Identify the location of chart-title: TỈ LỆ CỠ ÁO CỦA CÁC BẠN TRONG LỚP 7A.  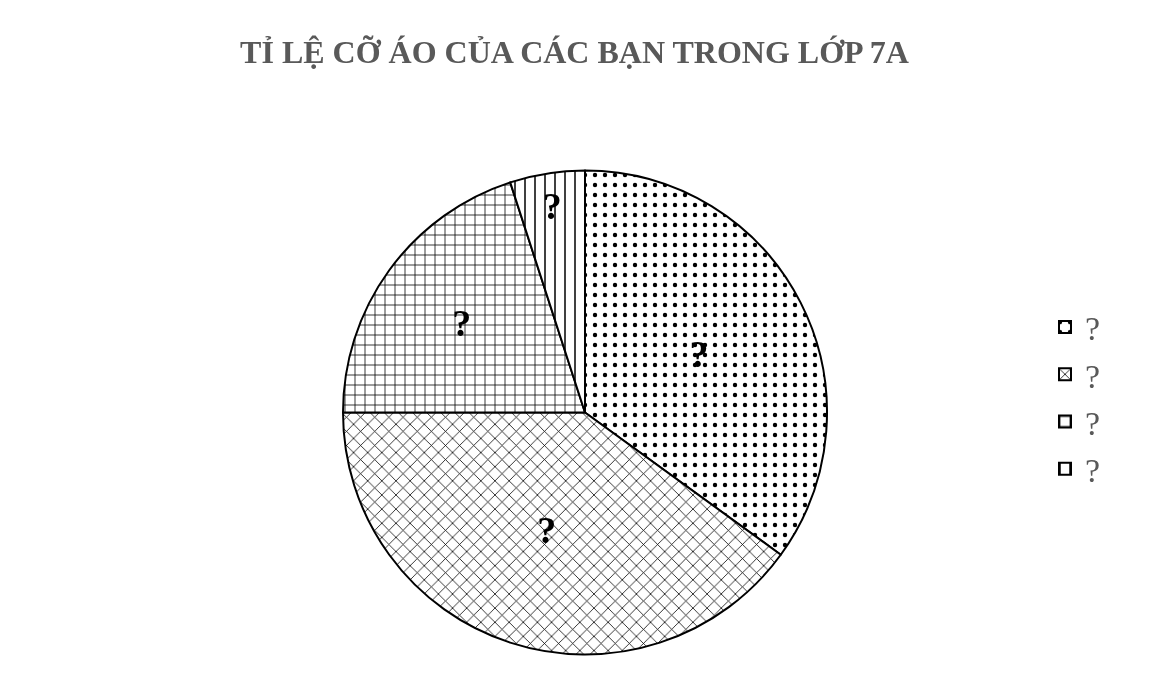
(574, 52).